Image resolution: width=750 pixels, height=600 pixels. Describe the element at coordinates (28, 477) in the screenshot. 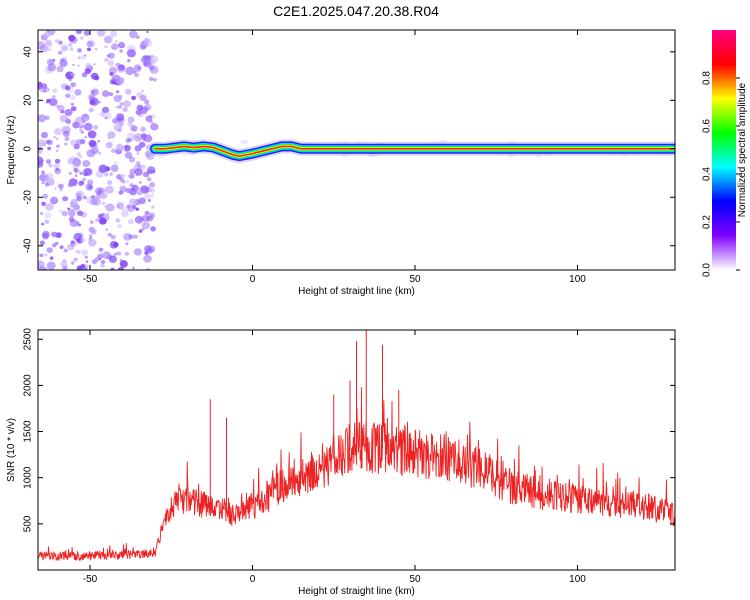

I see `y-tick-label: 1000` at that location.